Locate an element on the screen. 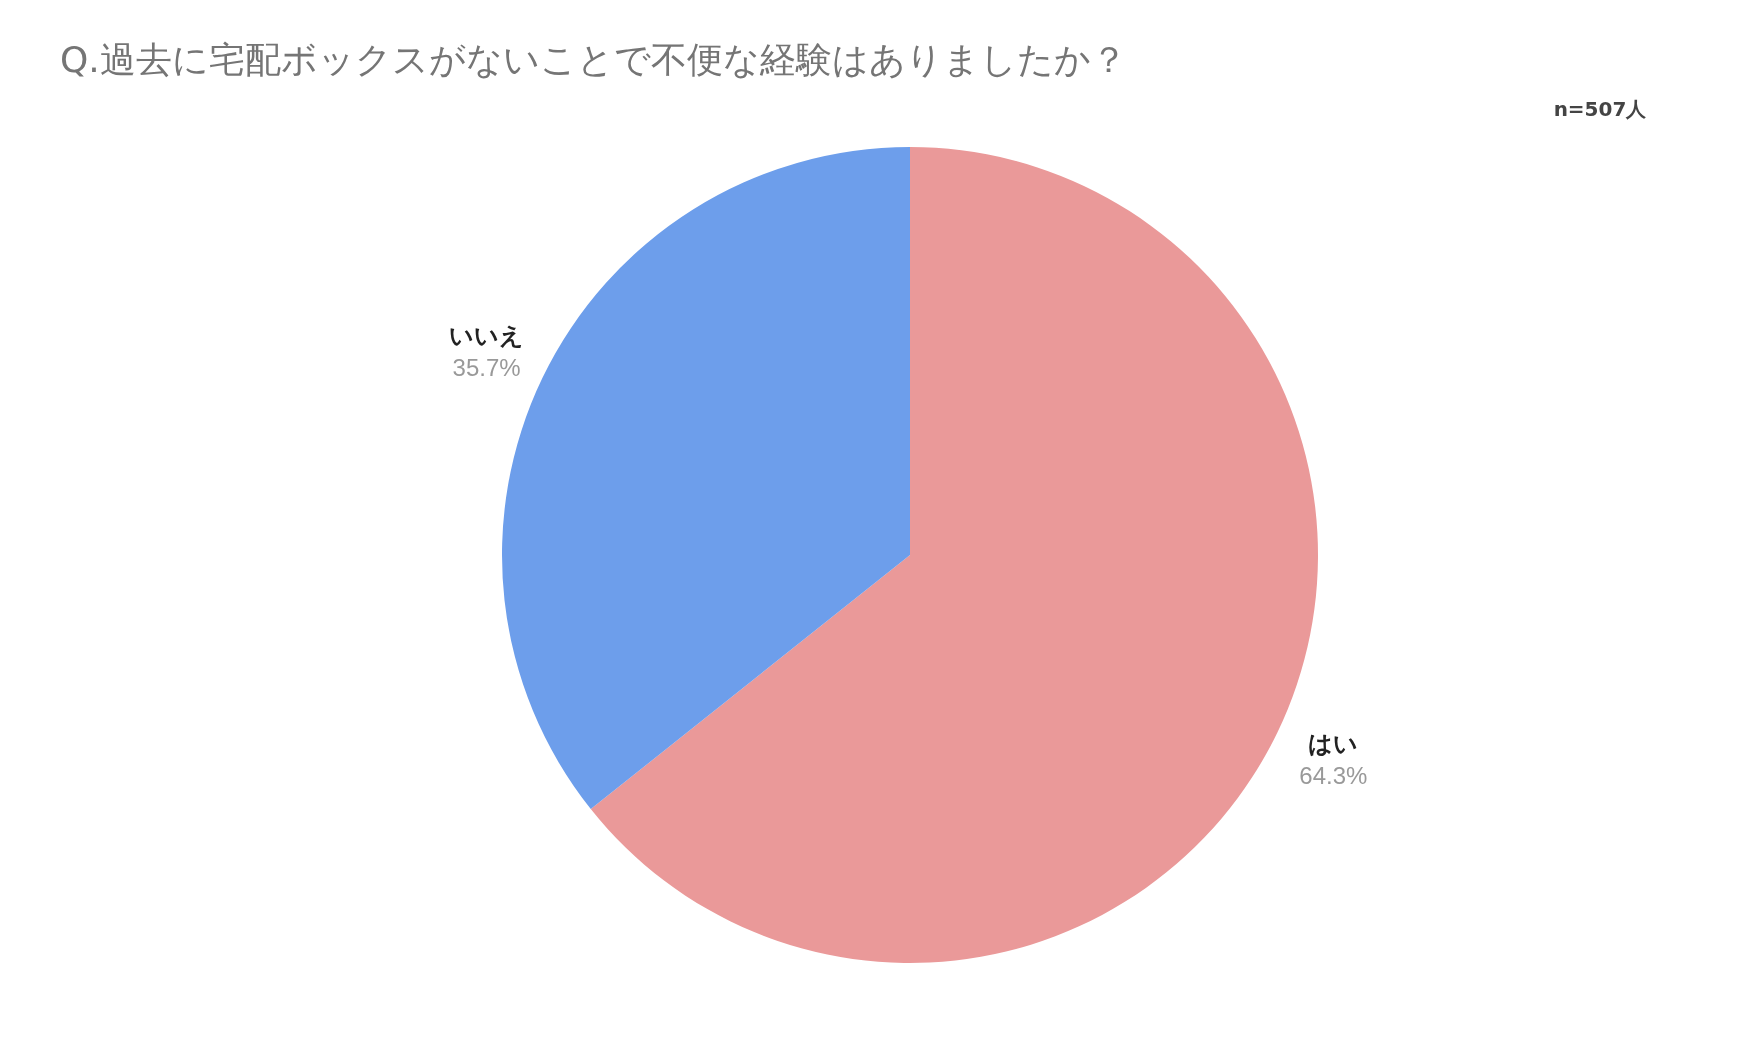  text: n=507人 is located at coordinates (1600, 109).